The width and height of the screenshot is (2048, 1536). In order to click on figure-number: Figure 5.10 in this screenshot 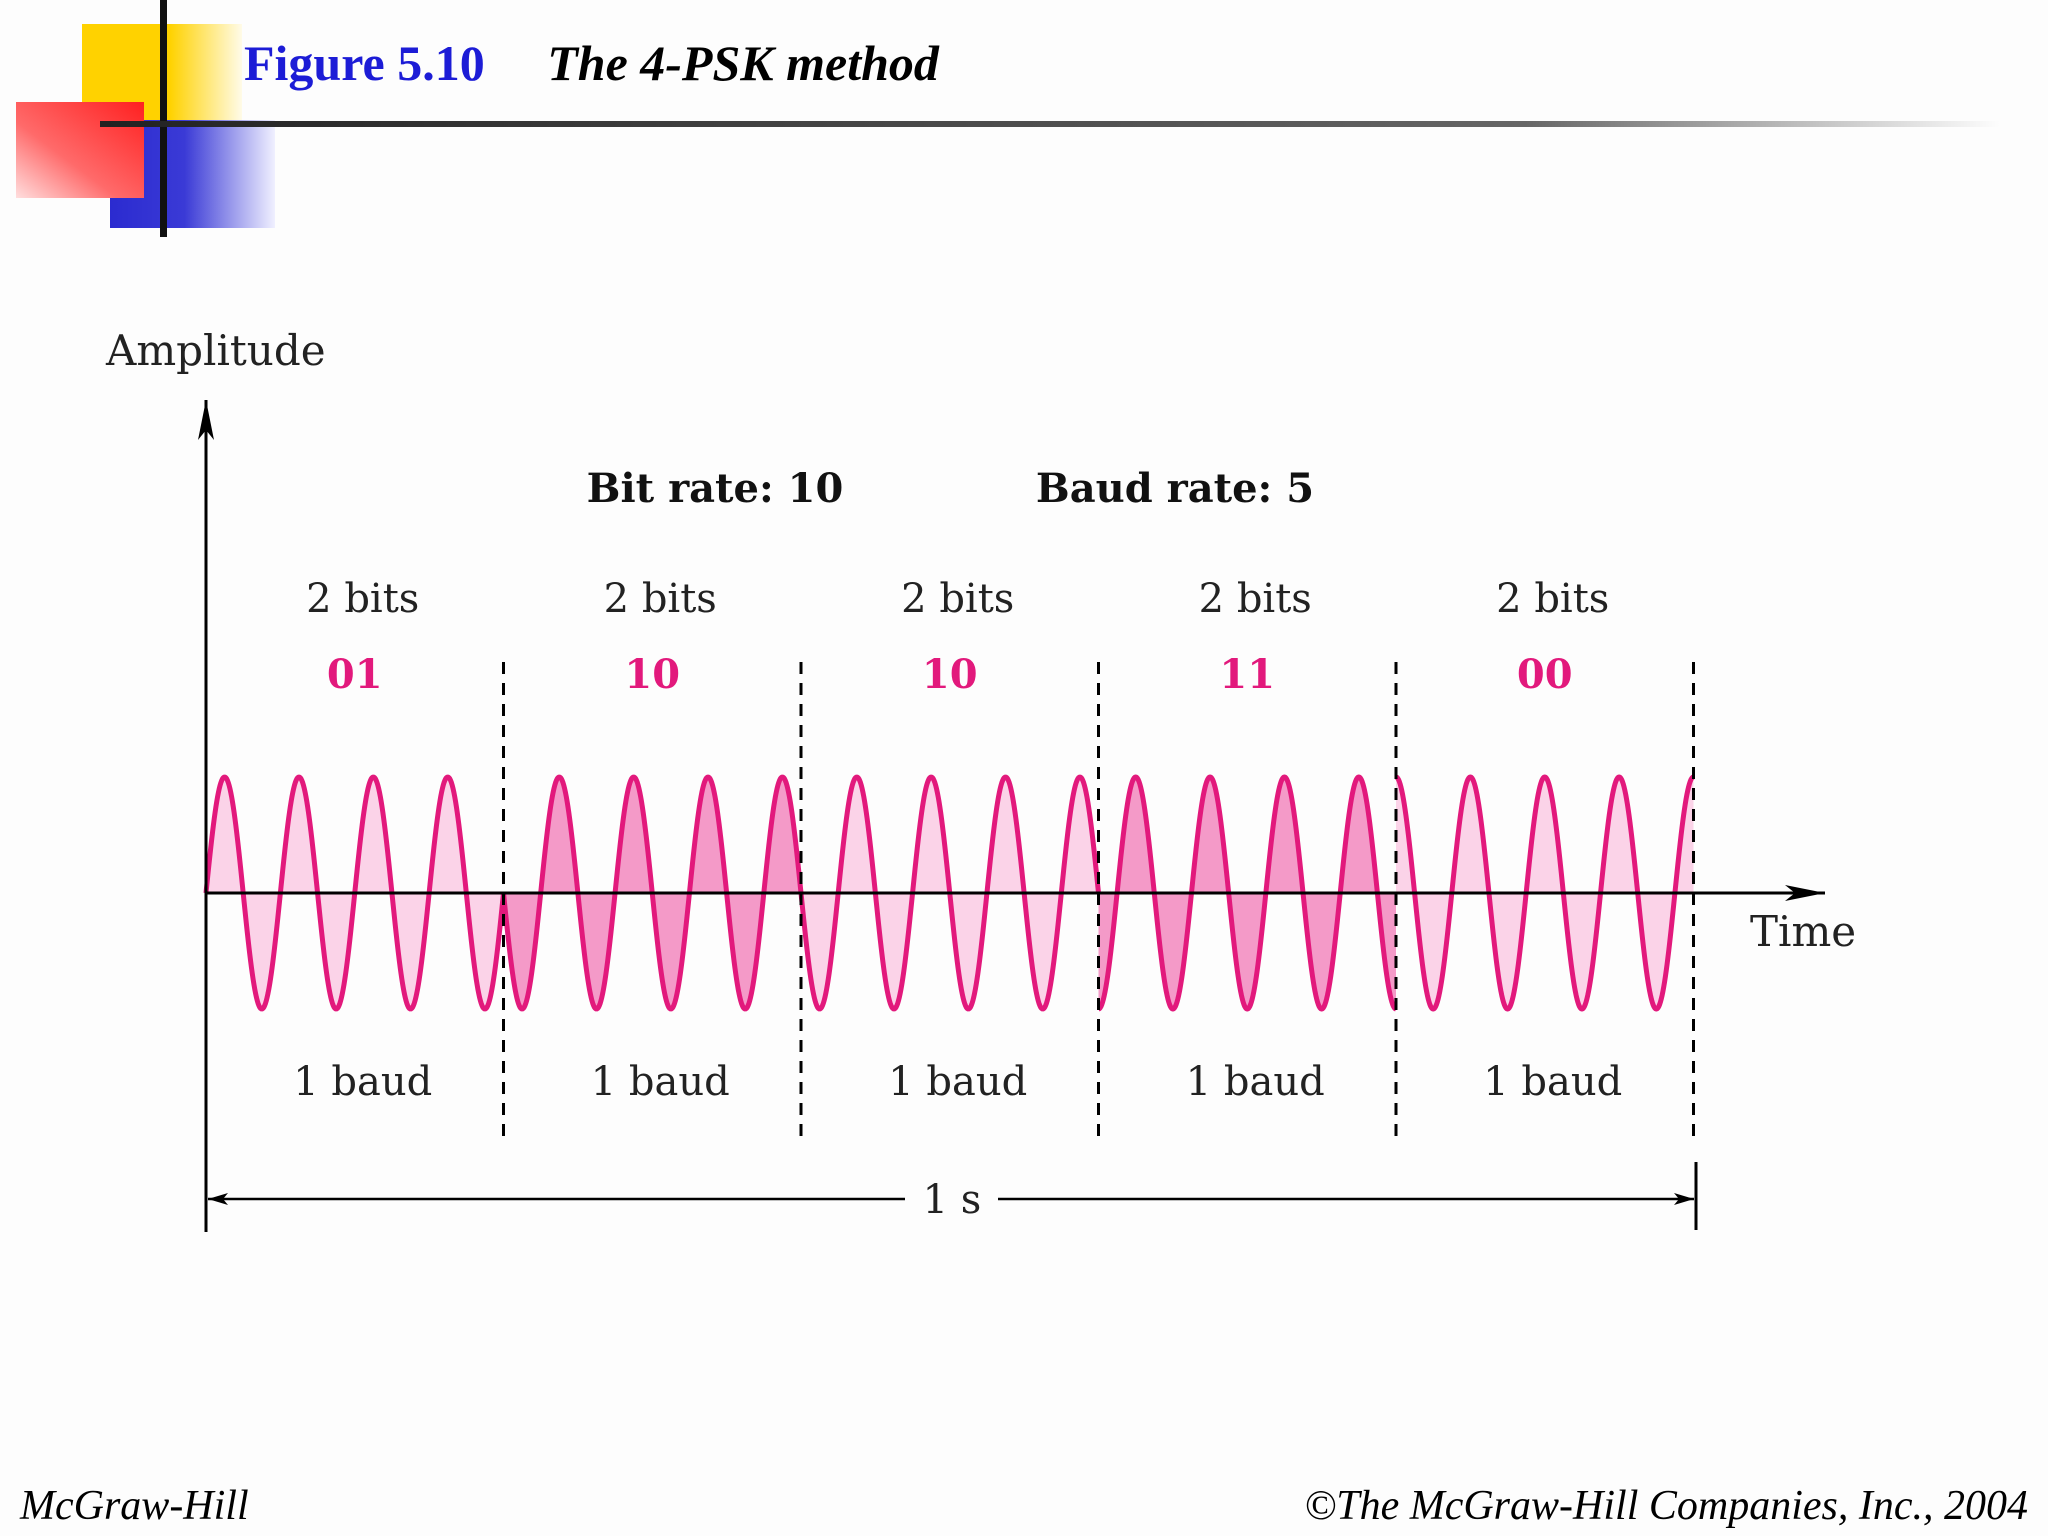, I will do `click(364, 63)`.